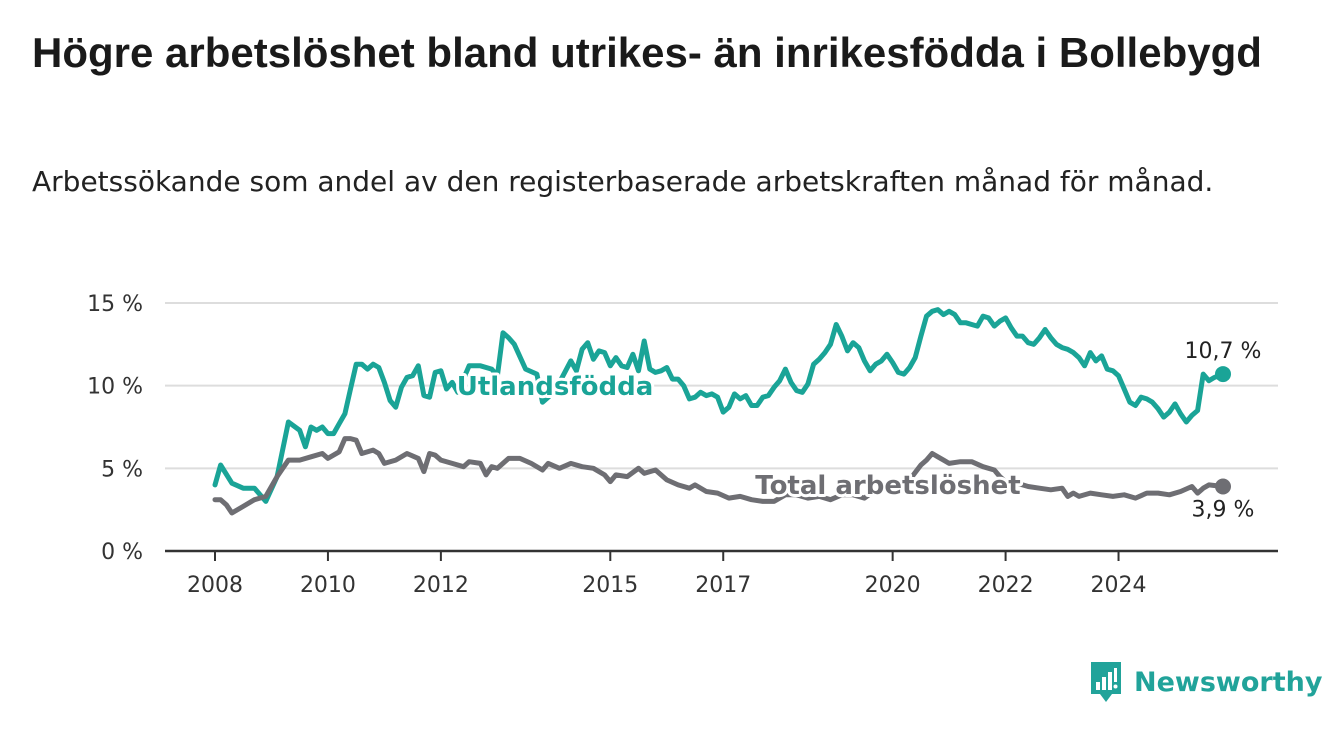 This screenshot has height=734, width=1340. I want to click on series-label-utlandsfodda: Utlandsfödda, so click(555, 387).